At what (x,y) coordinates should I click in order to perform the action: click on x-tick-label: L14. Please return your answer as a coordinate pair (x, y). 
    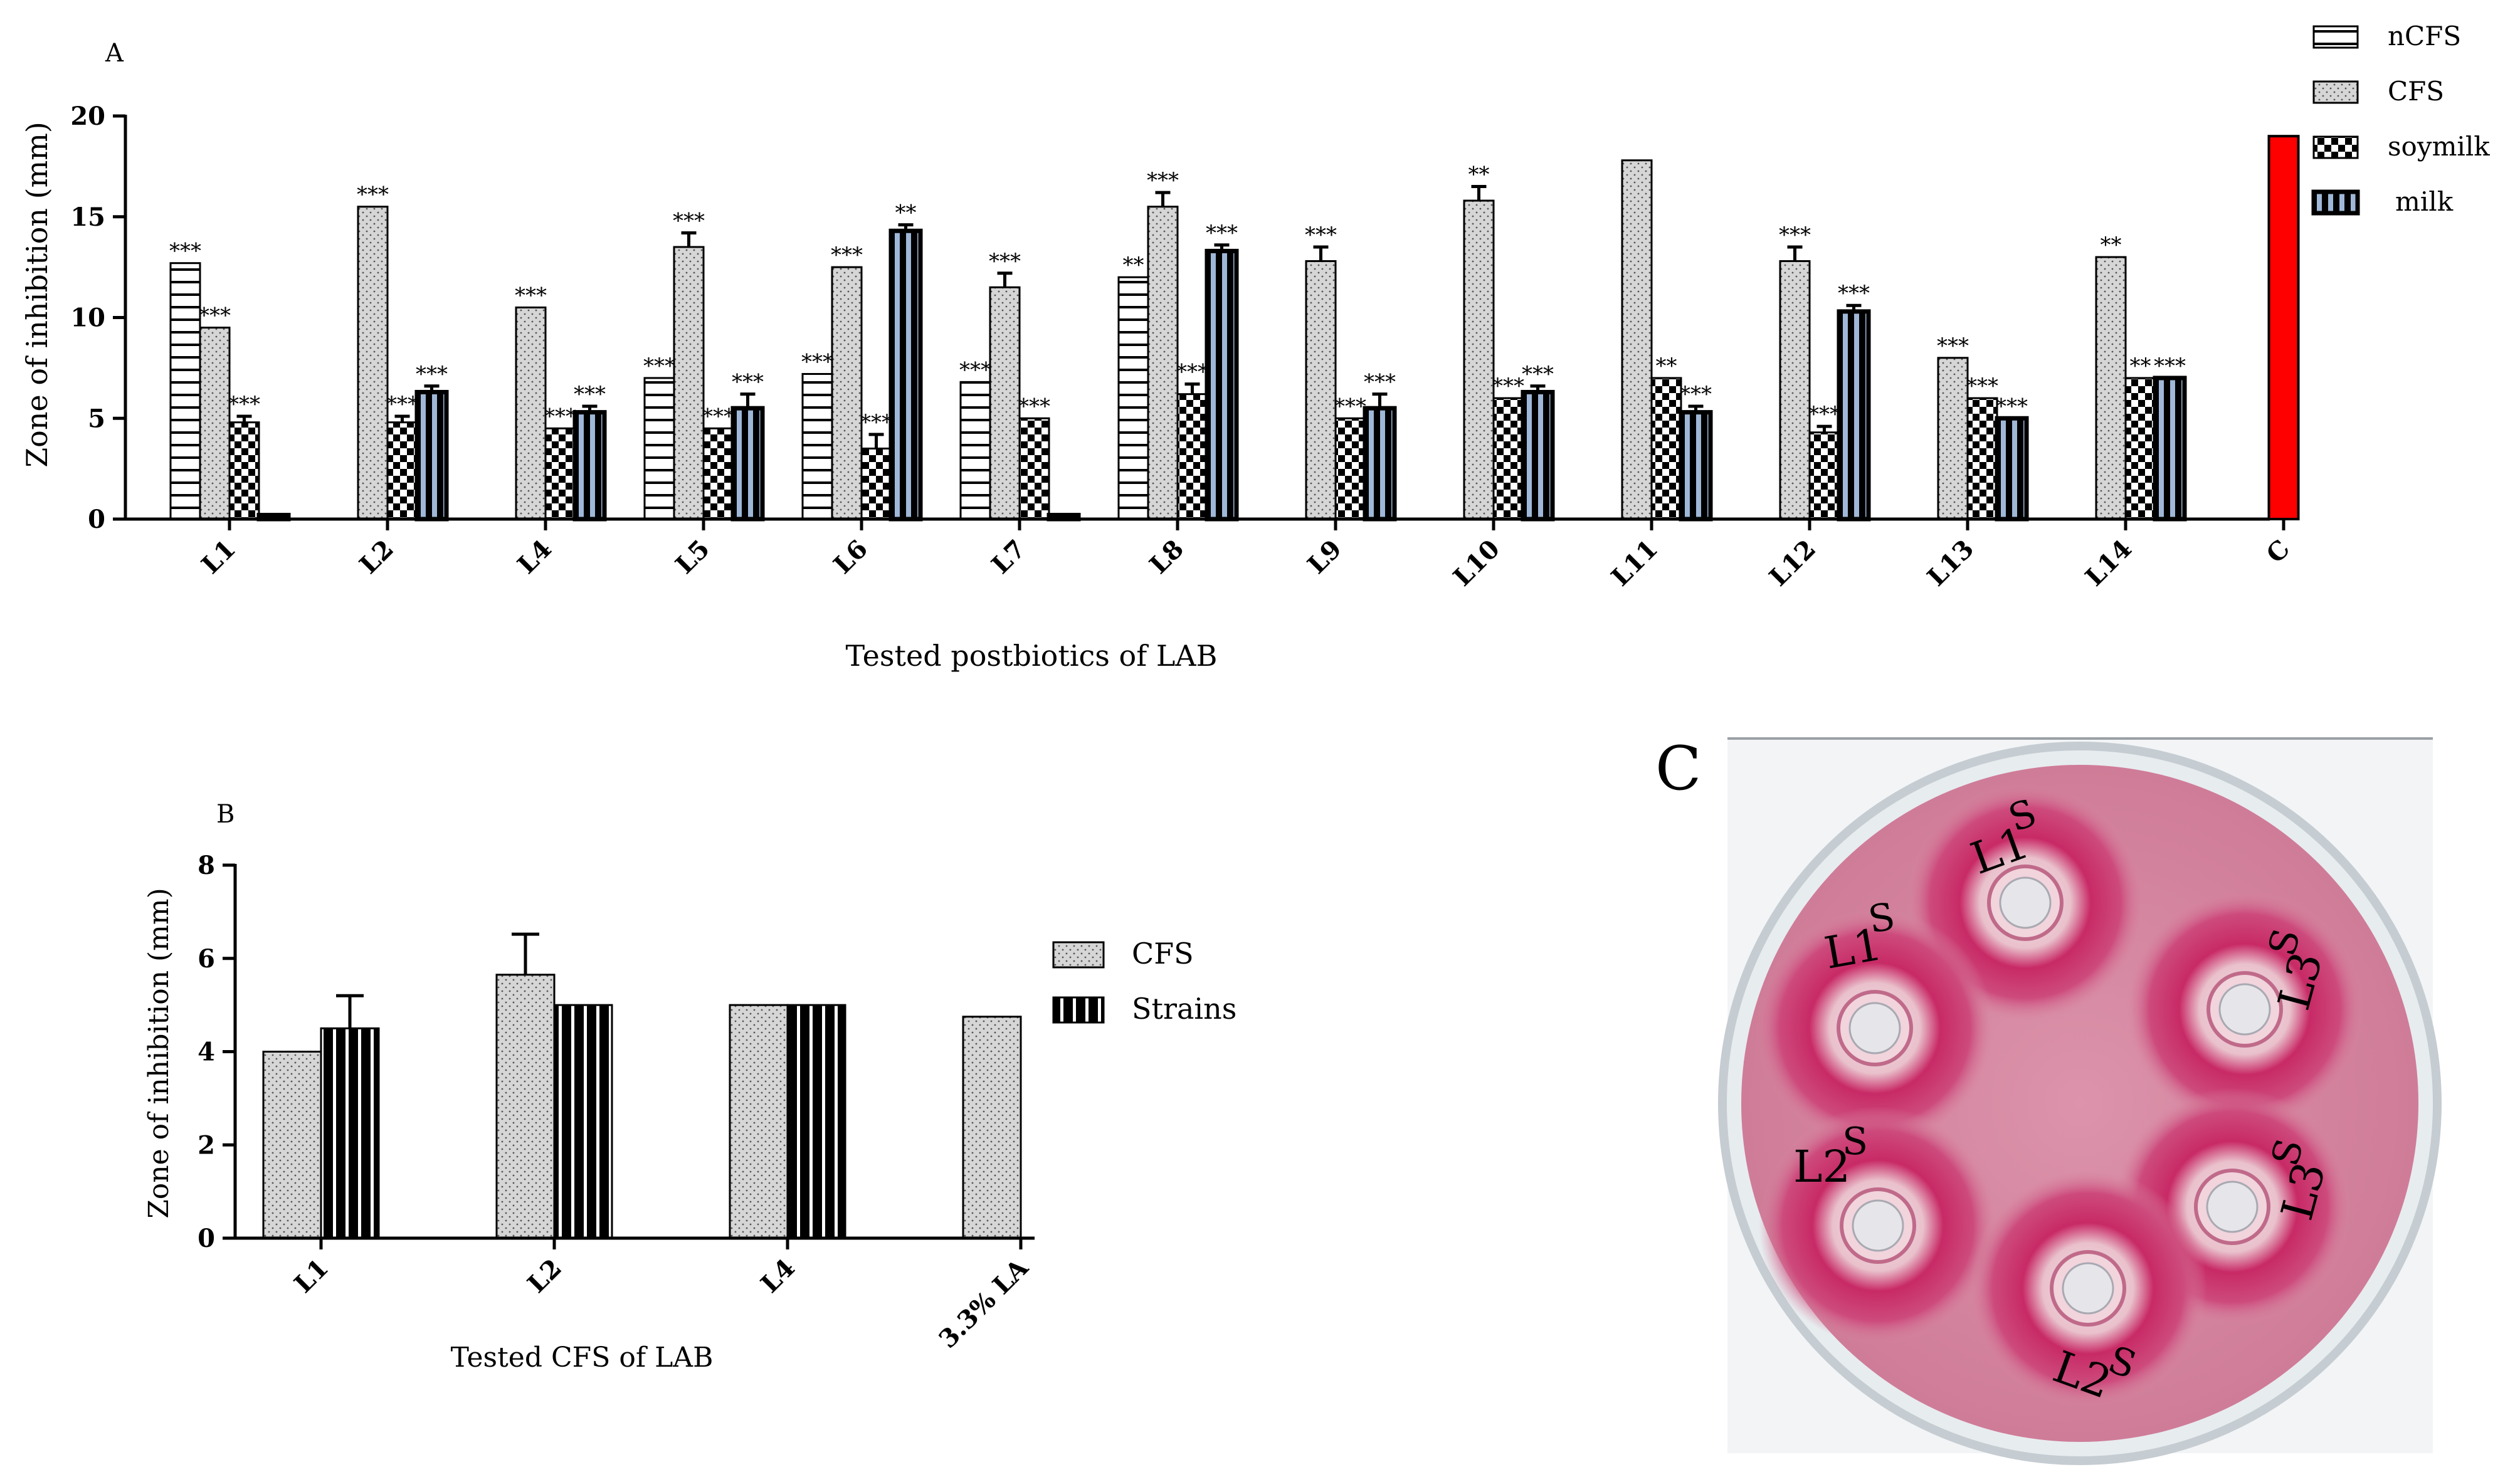
    Looking at the image, I should click on (2109, 563).